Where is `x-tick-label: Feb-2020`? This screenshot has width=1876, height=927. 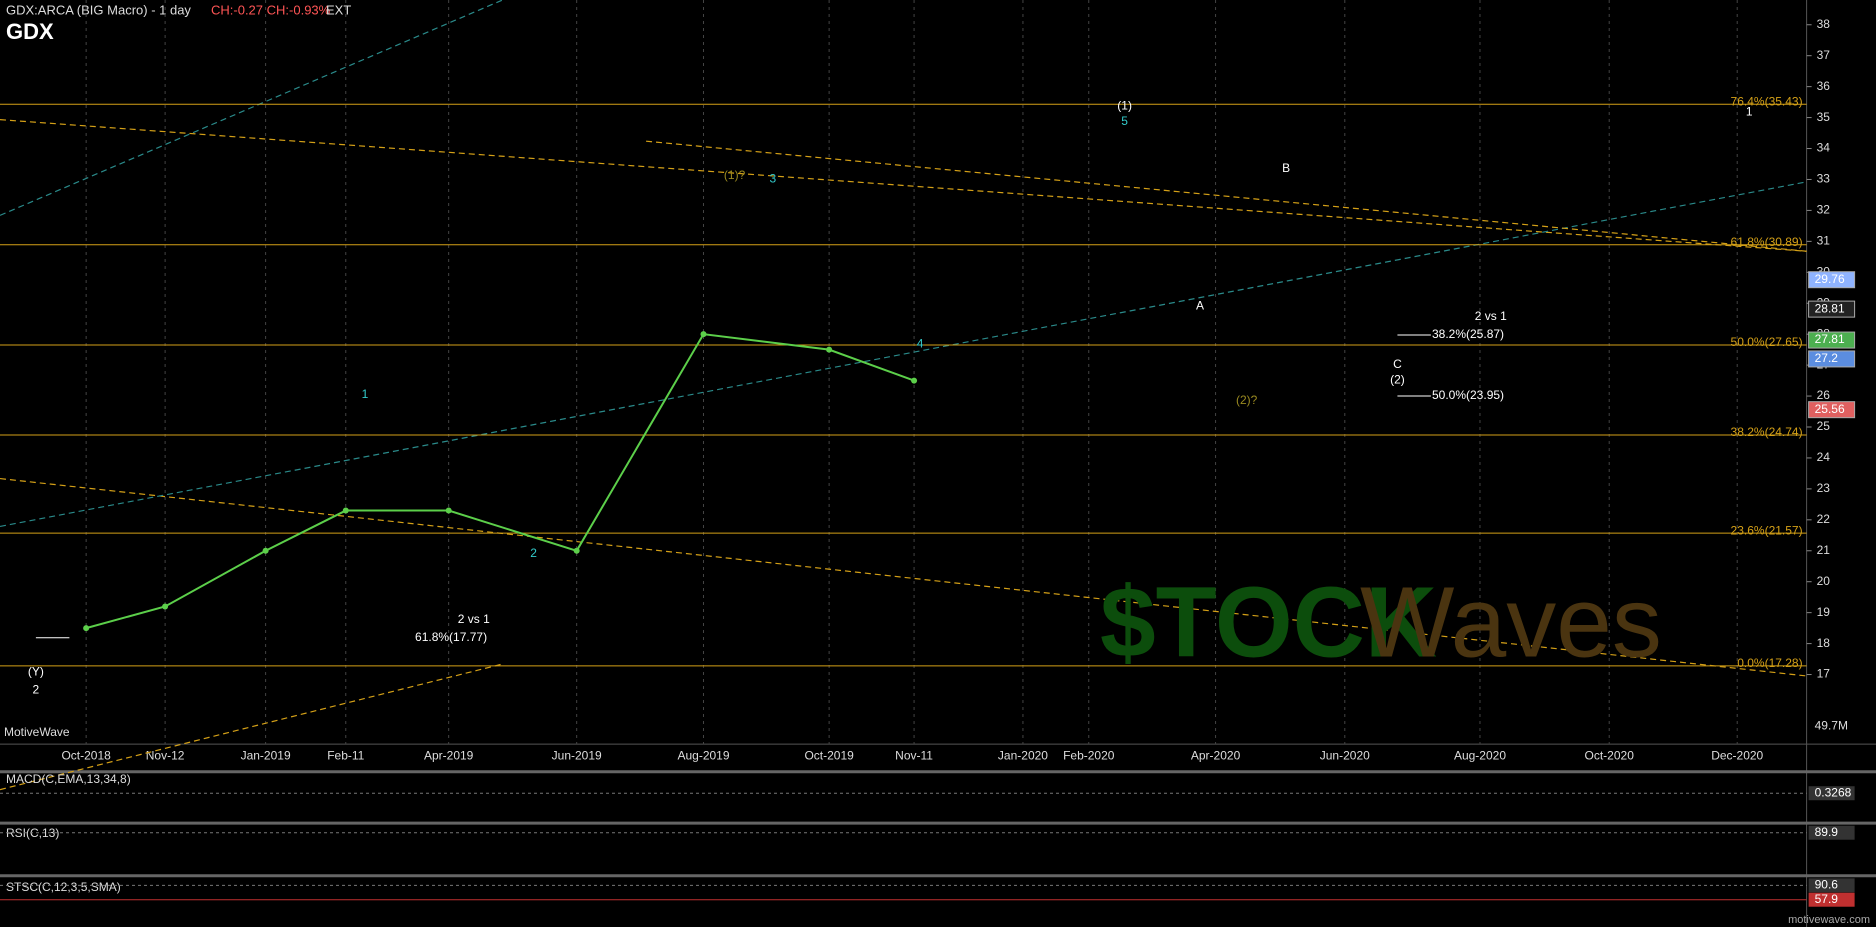 x-tick-label: Feb-2020 is located at coordinates (1089, 755).